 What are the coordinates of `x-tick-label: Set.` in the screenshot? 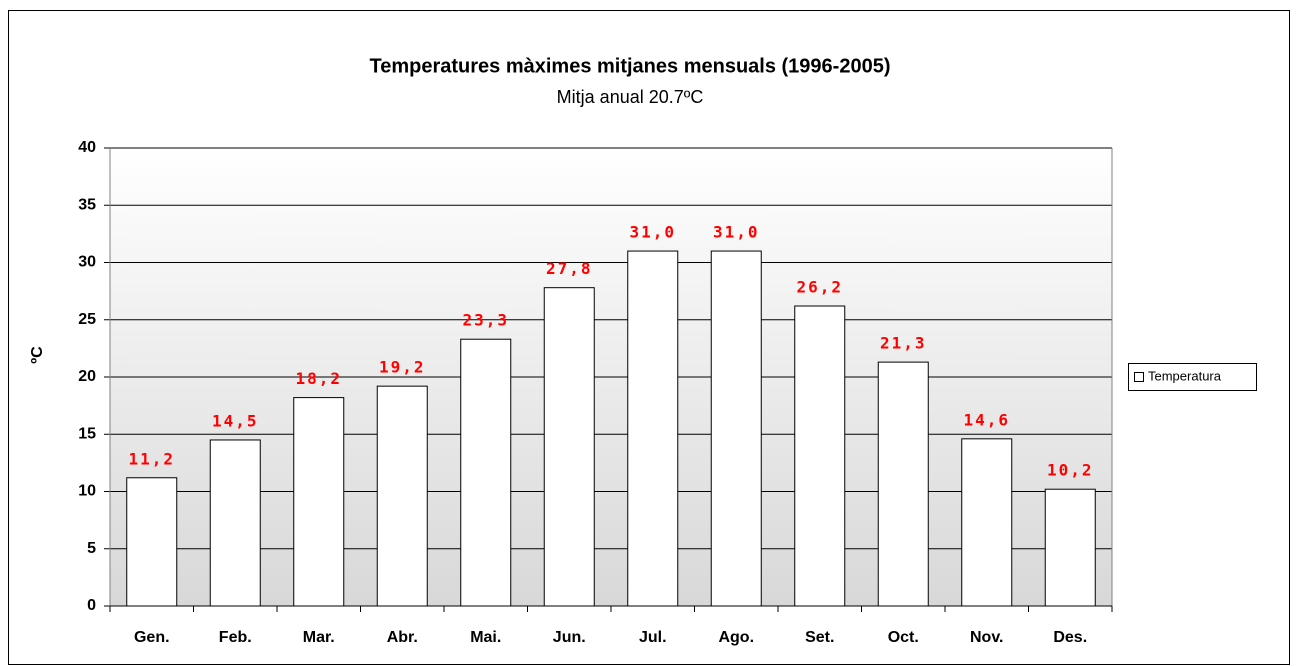 It's located at (819, 637).